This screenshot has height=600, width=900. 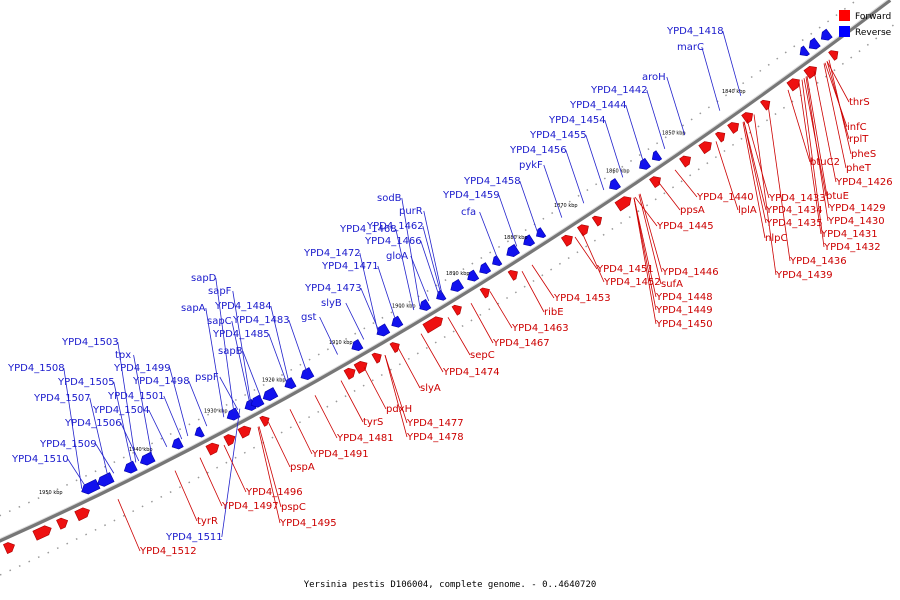 What do you see at coordinates (776, 238) in the screenshot?
I see `forward-gene-label: nlpC` at bounding box center [776, 238].